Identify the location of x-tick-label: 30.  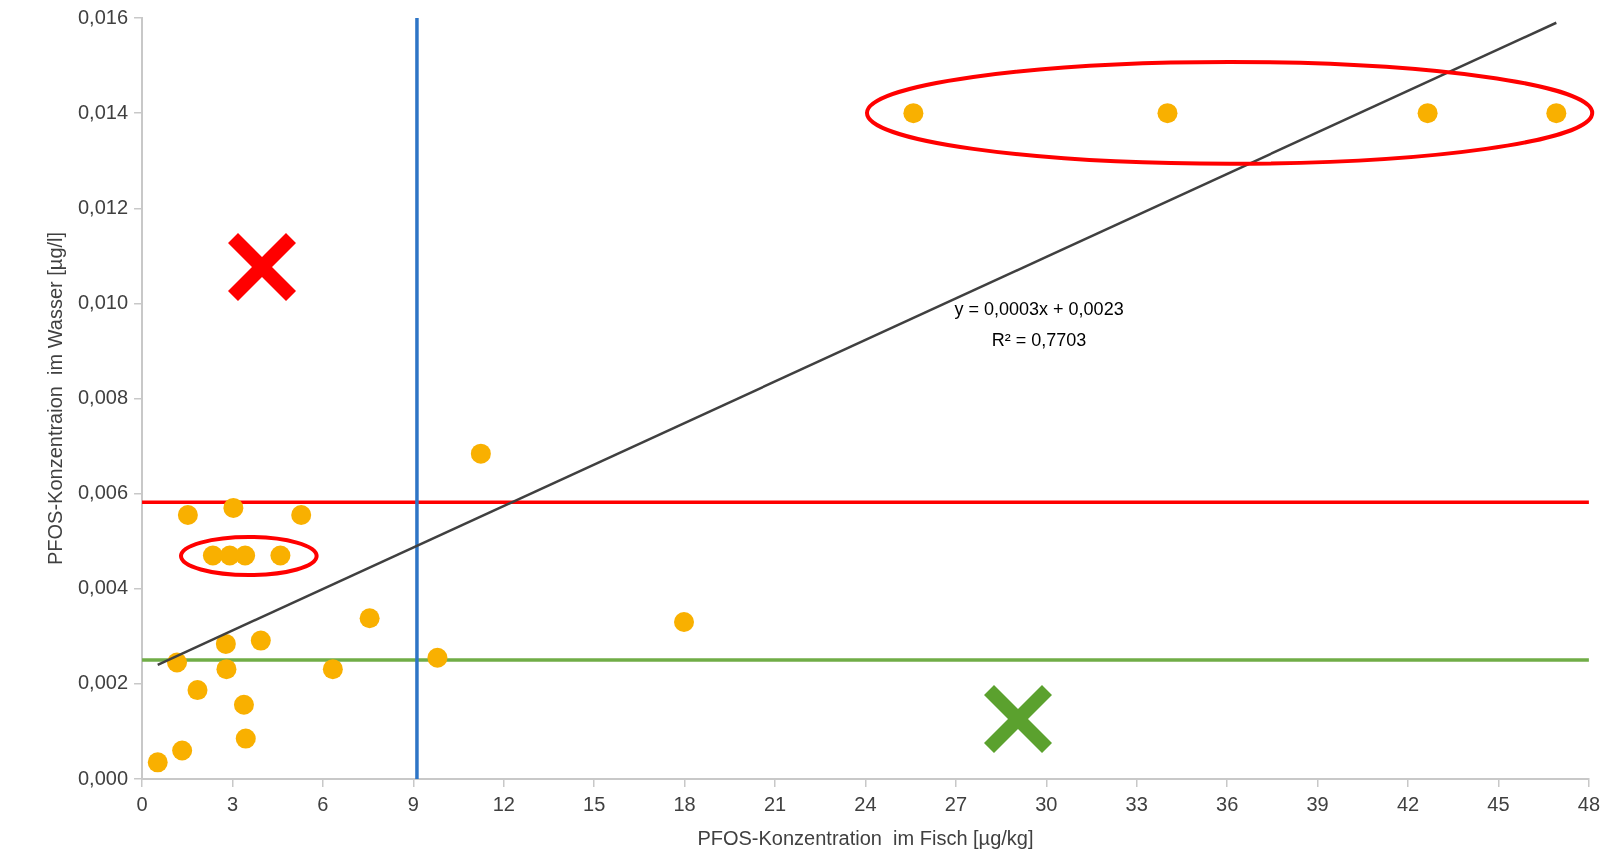
(1046, 803).